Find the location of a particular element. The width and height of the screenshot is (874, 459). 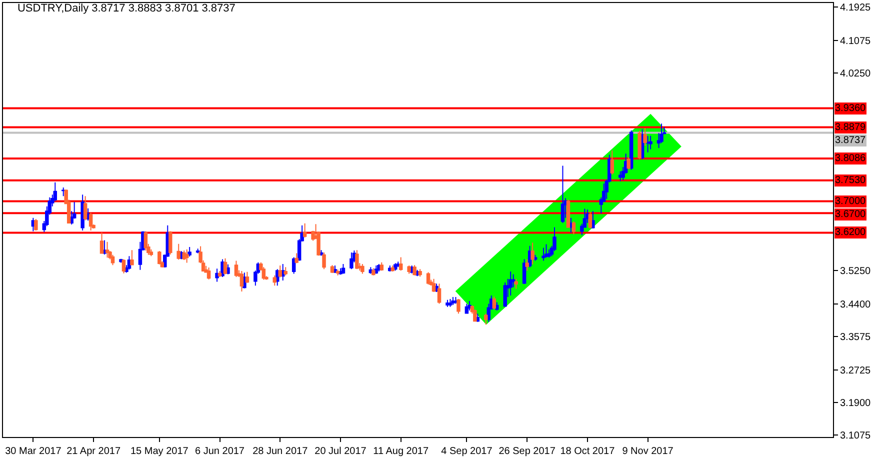

x-tick-label: 30 Mar 2017 is located at coordinates (33, 451).